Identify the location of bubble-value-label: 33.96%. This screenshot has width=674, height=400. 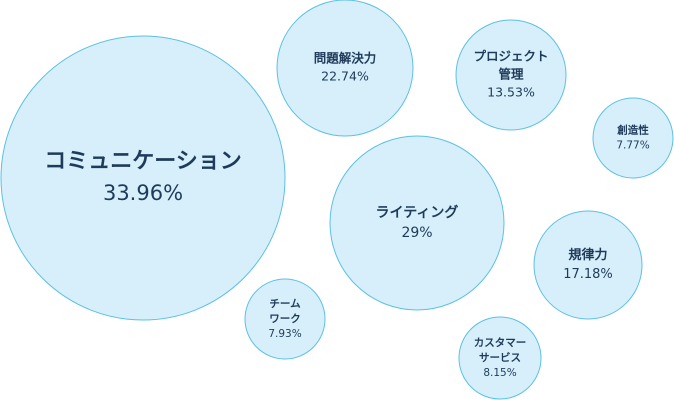
(143, 193).